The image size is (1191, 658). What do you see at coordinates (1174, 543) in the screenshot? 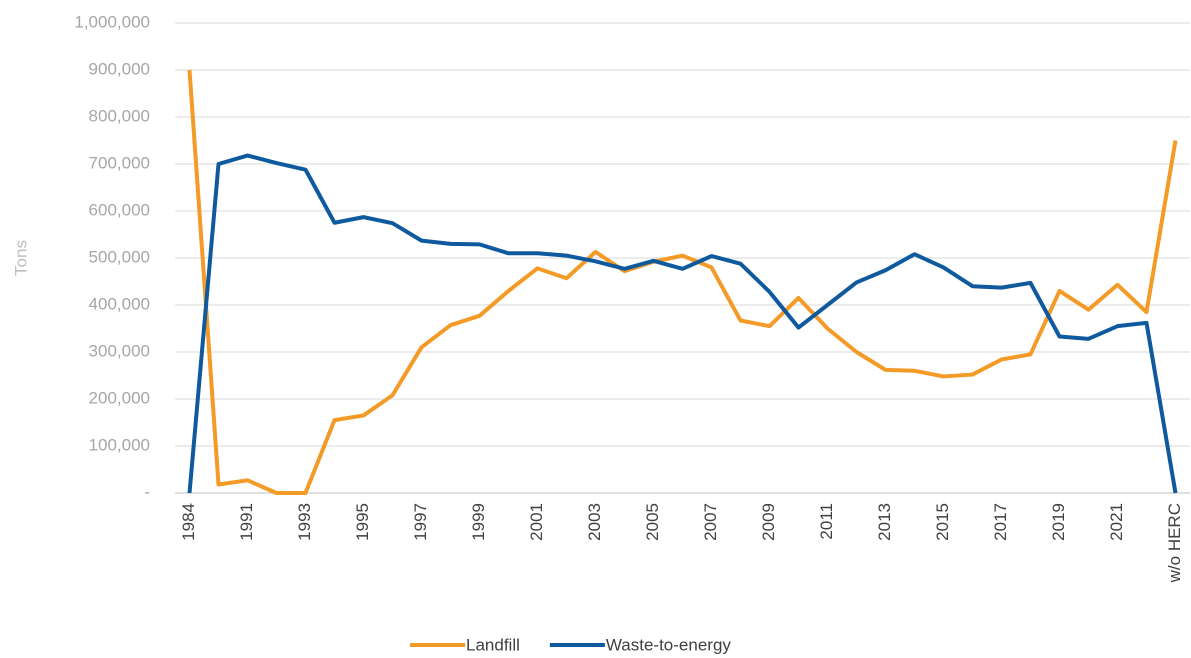
I see `x-tick-label: w/o HERC` at bounding box center [1174, 543].